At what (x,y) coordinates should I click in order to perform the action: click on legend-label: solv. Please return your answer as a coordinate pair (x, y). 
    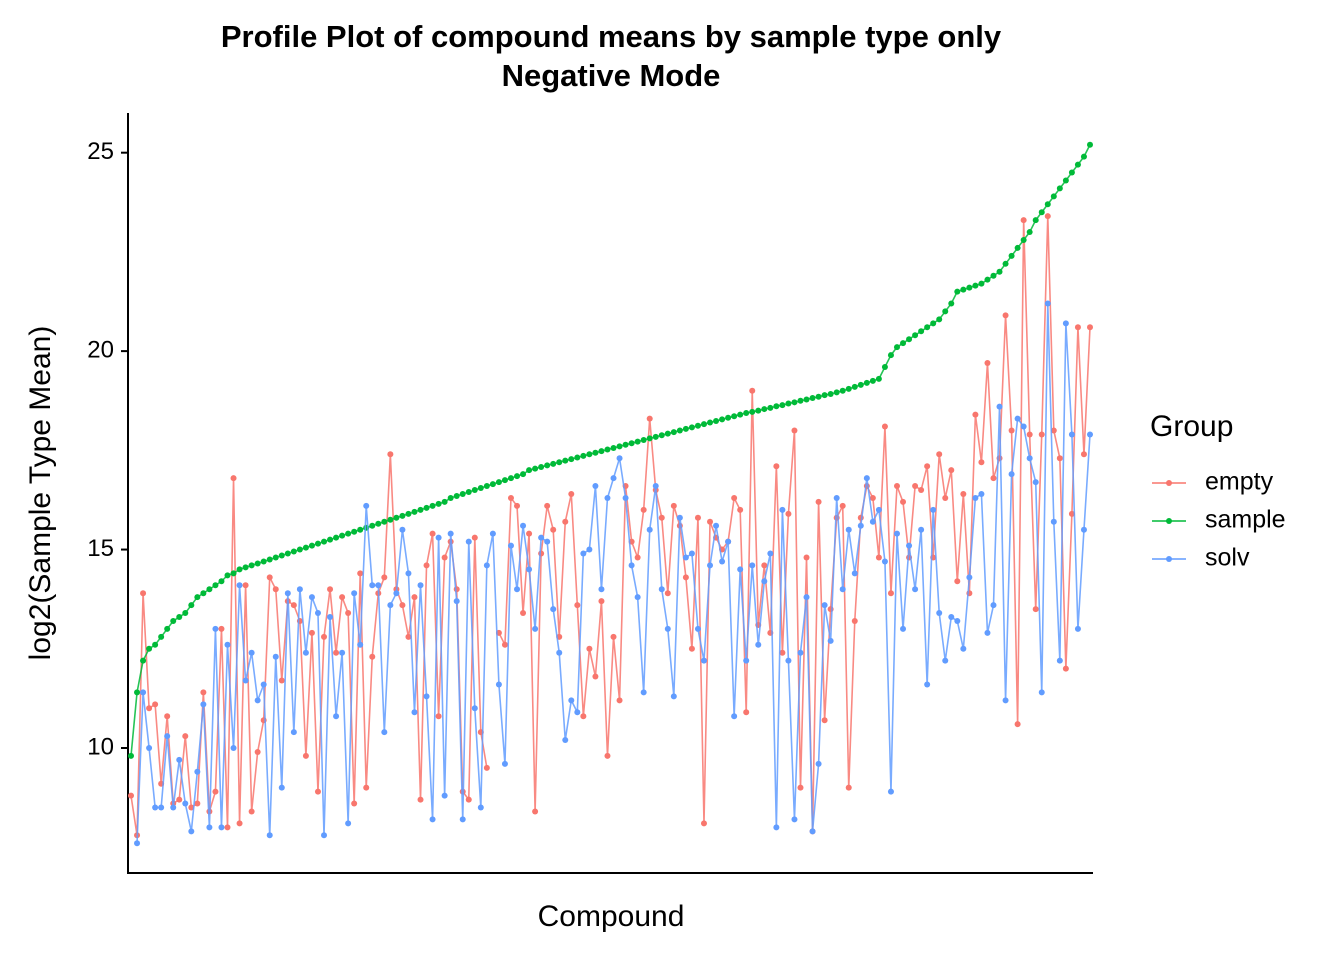
    Looking at the image, I should click on (1227, 558).